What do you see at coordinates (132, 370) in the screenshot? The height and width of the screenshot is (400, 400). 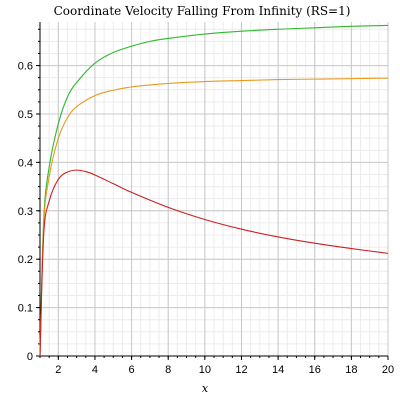 I see `x-tick-label: 6` at bounding box center [132, 370].